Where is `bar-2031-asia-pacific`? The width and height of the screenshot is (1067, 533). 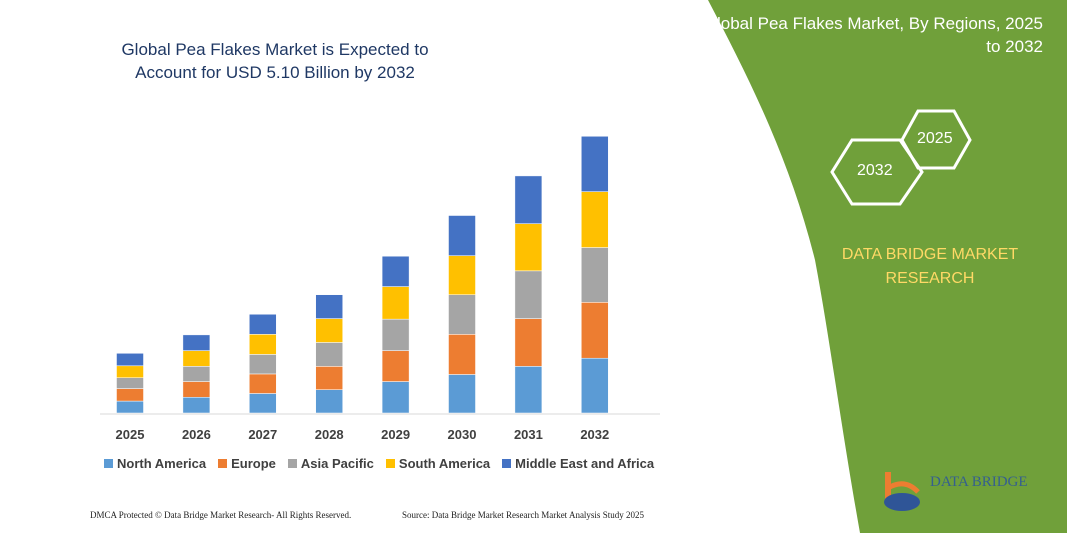
bar-2031-asia-pacific is located at coordinates (528, 294).